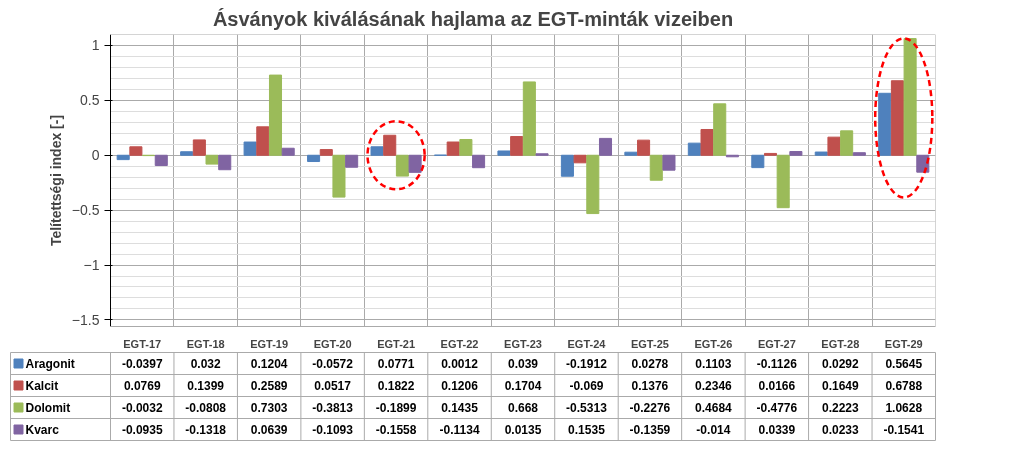  I want to click on data-label: -0.014, so click(713, 430).